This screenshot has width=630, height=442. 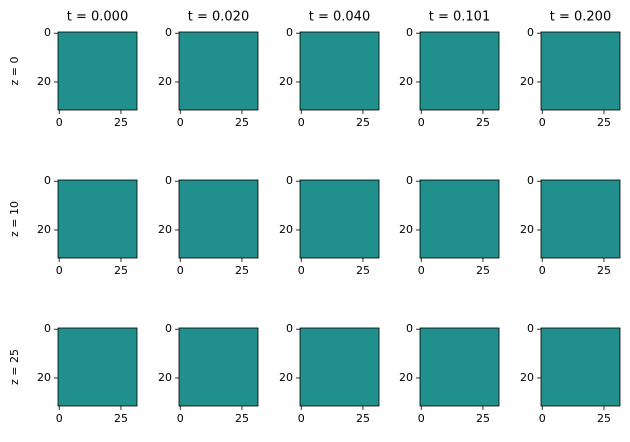 I want to click on row-label: z = 25, so click(x=14, y=367).